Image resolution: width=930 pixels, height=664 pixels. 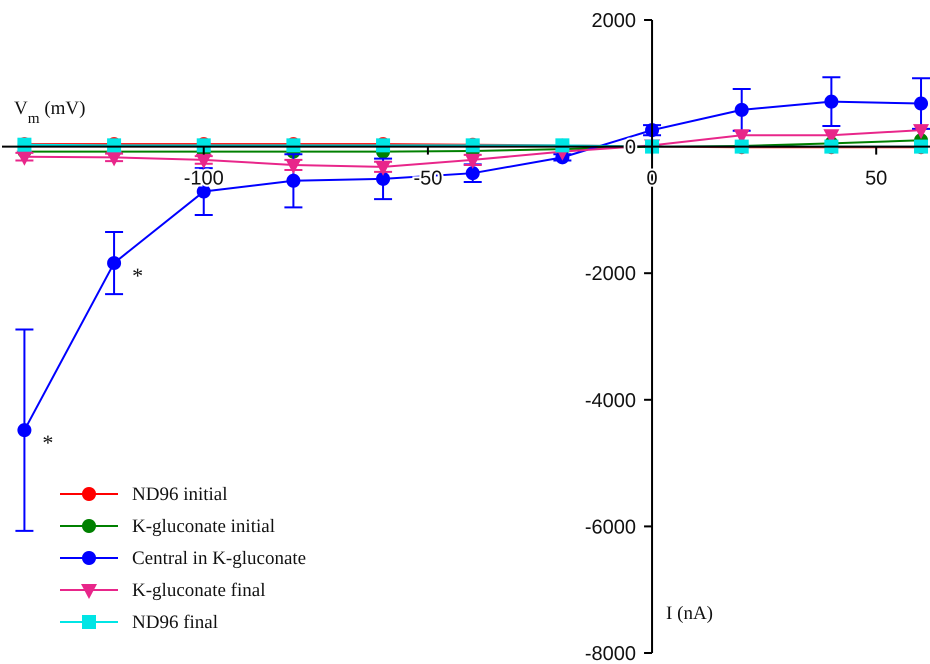 What do you see at coordinates (610, 527) in the screenshot?
I see `y-tick-label: -6000` at bounding box center [610, 527].